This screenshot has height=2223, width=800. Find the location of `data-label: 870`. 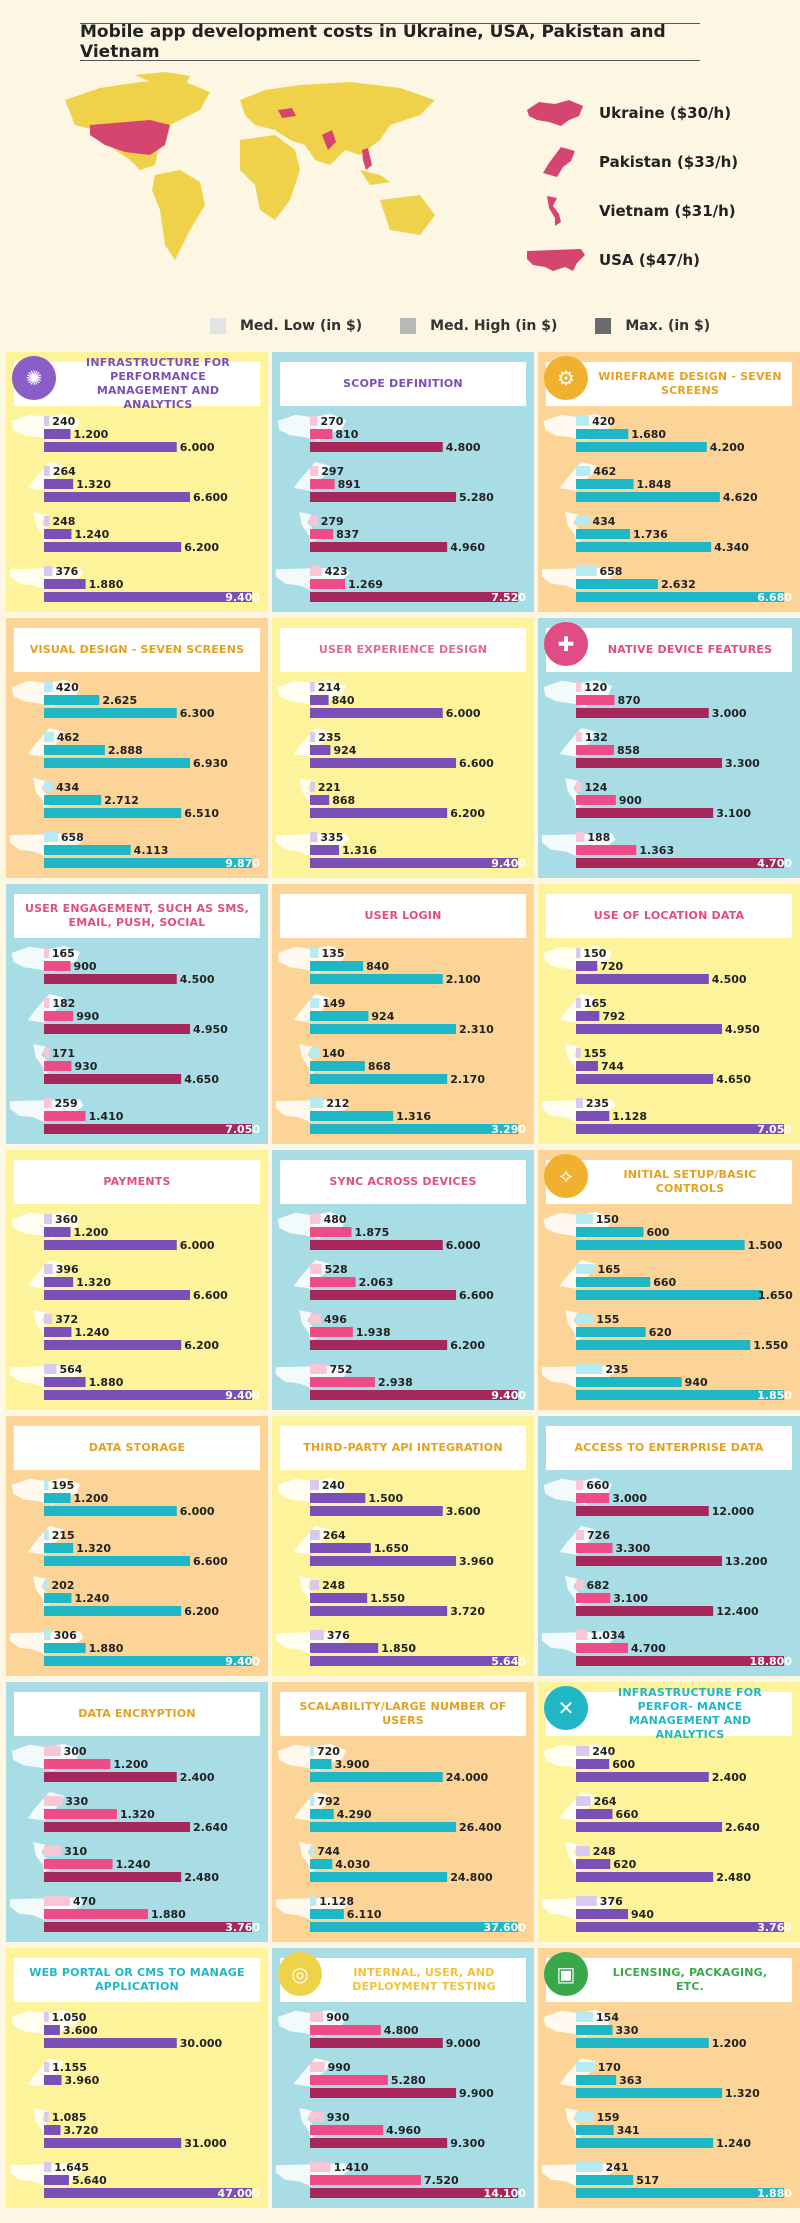

data-label: 870 is located at coordinates (629, 700).